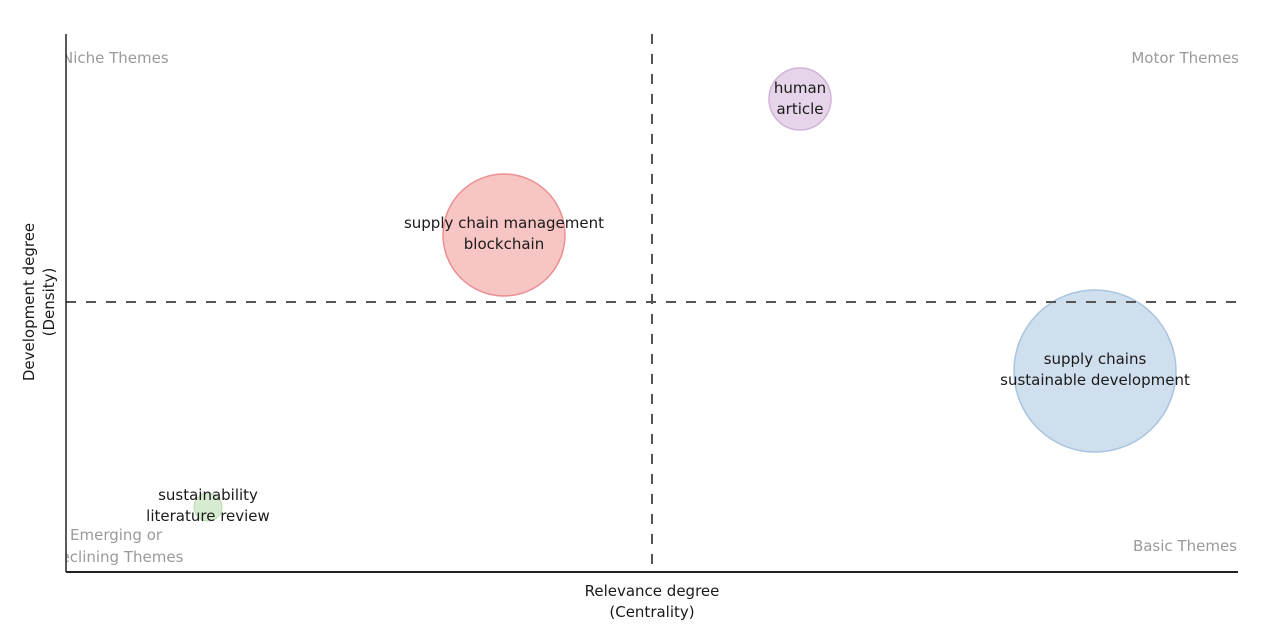  What do you see at coordinates (29, 302) in the screenshot?
I see `y-axis-title-line1: Development degree` at bounding box center [29, 302].